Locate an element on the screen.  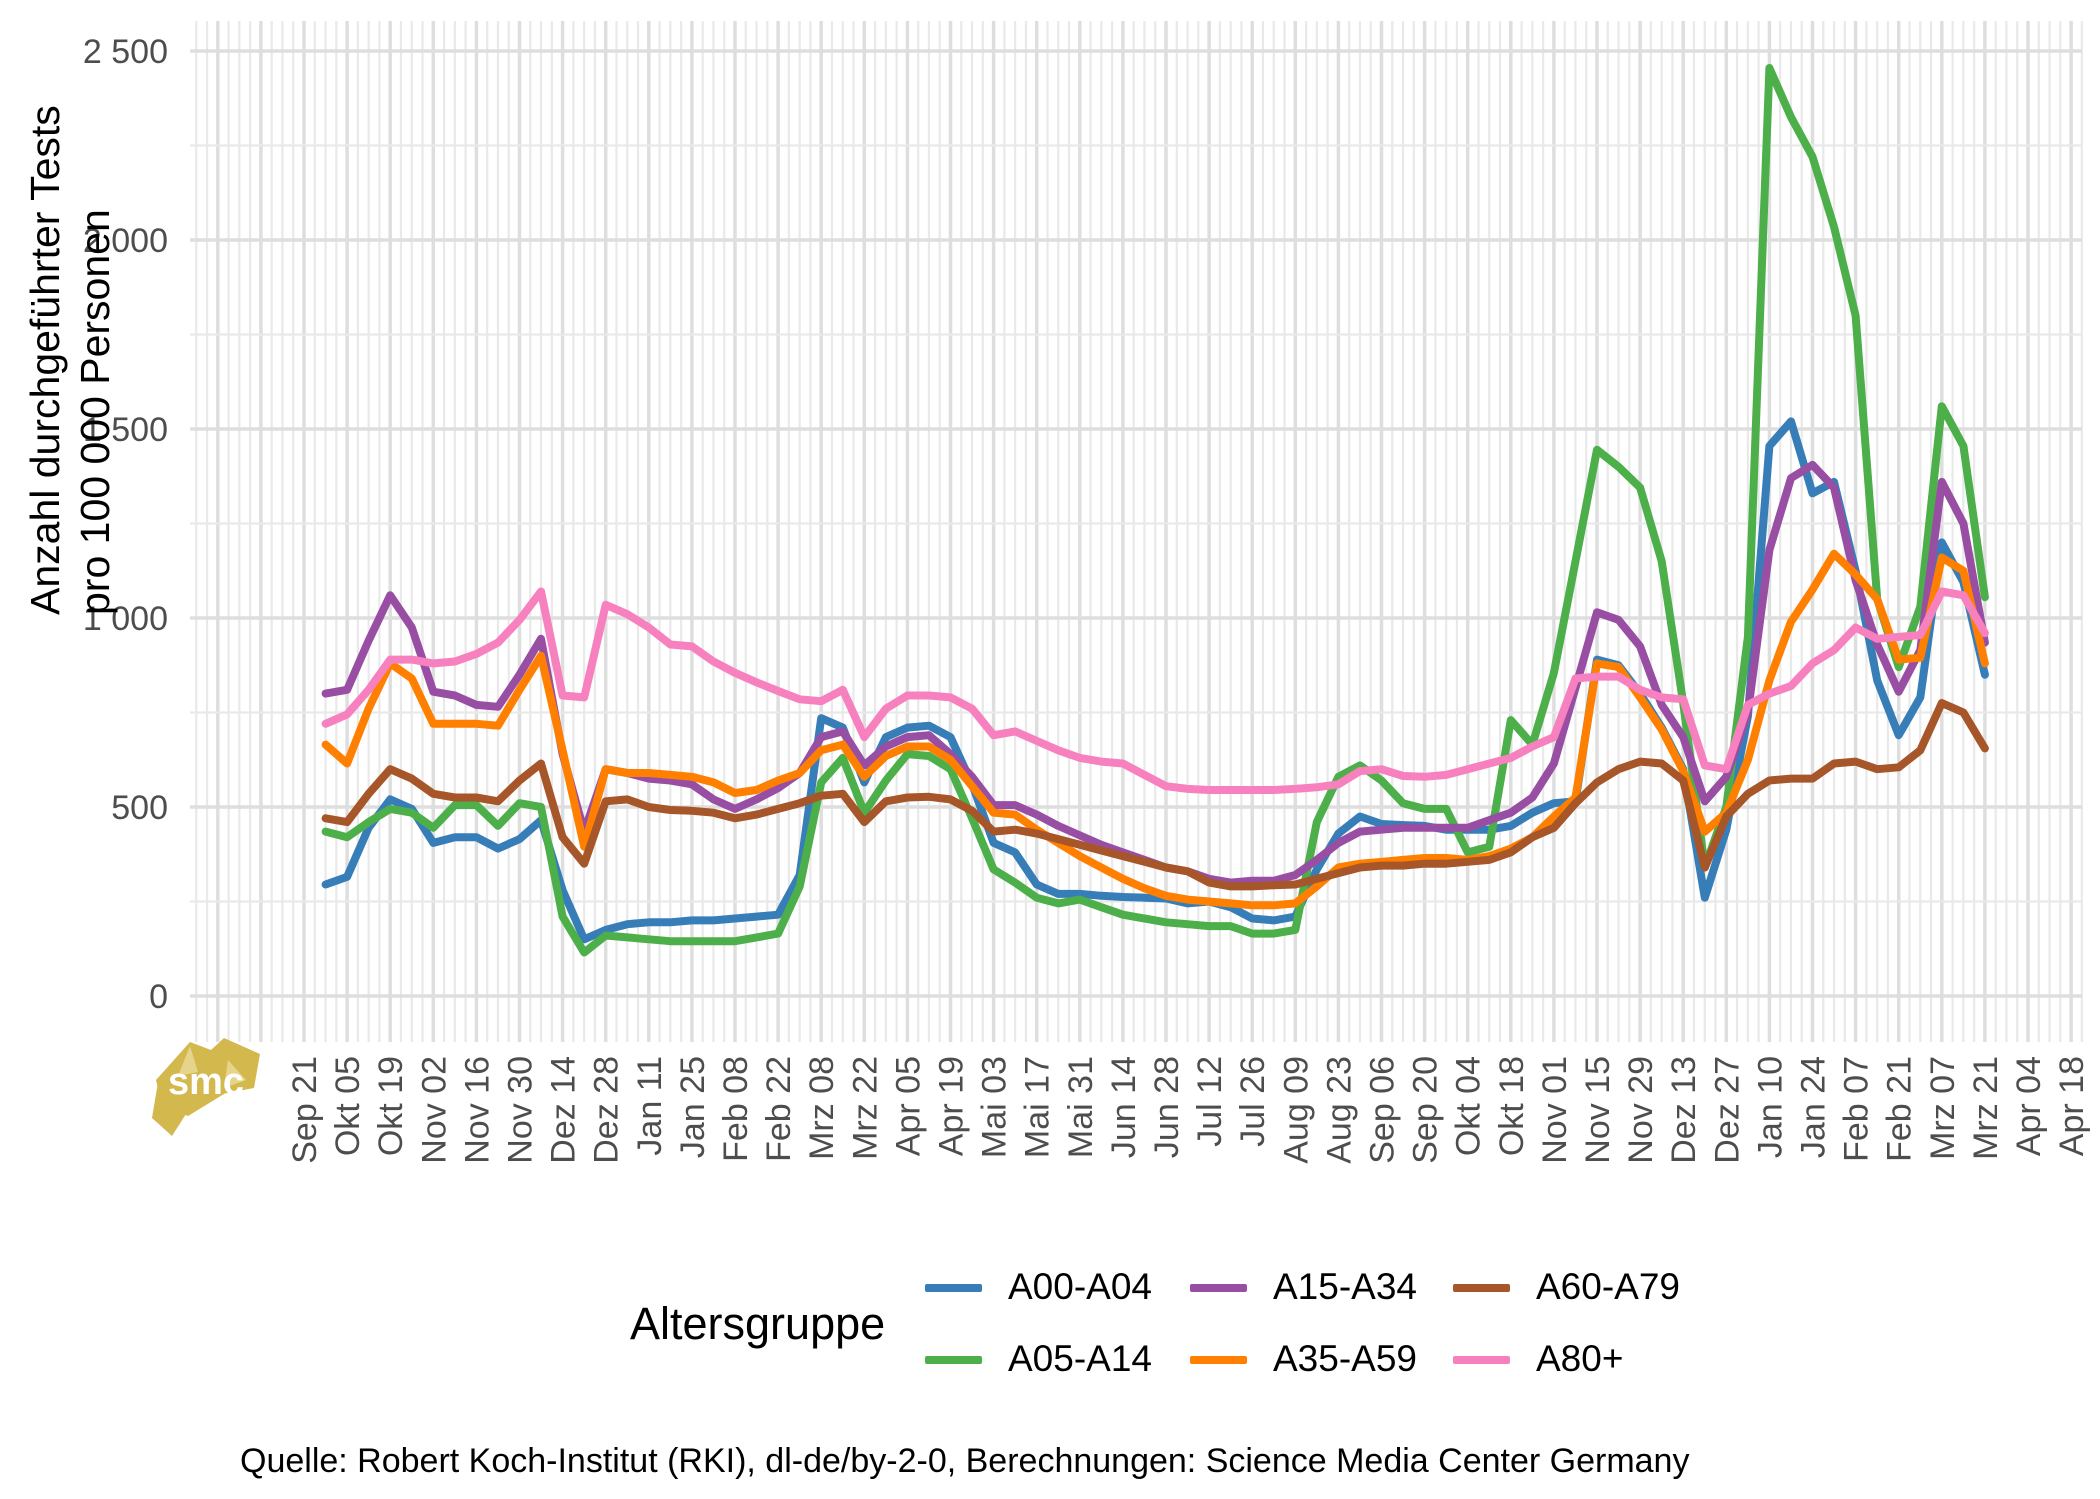
x-tick-label: Dez 27 is located at coordinates (1727, 1110).